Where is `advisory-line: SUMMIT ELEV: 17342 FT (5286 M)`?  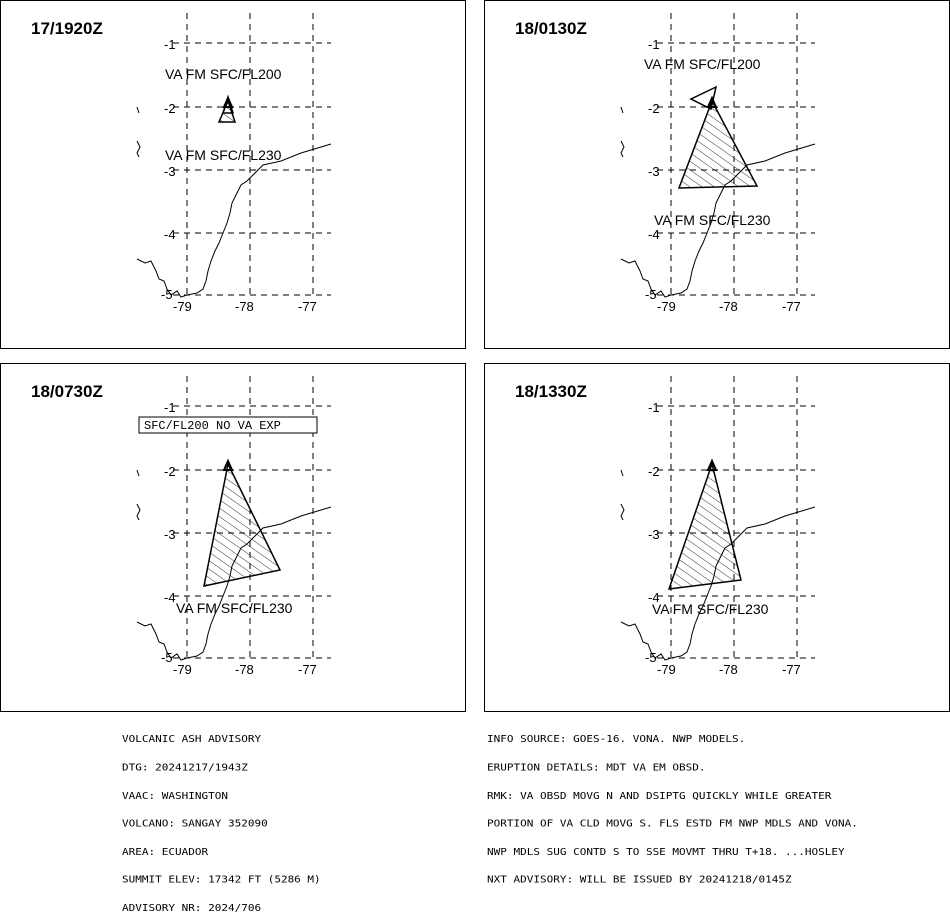 advisory-line: SUMMIT ELEV: 17342 FT (5286 M) is located at coordinates (221, 879).